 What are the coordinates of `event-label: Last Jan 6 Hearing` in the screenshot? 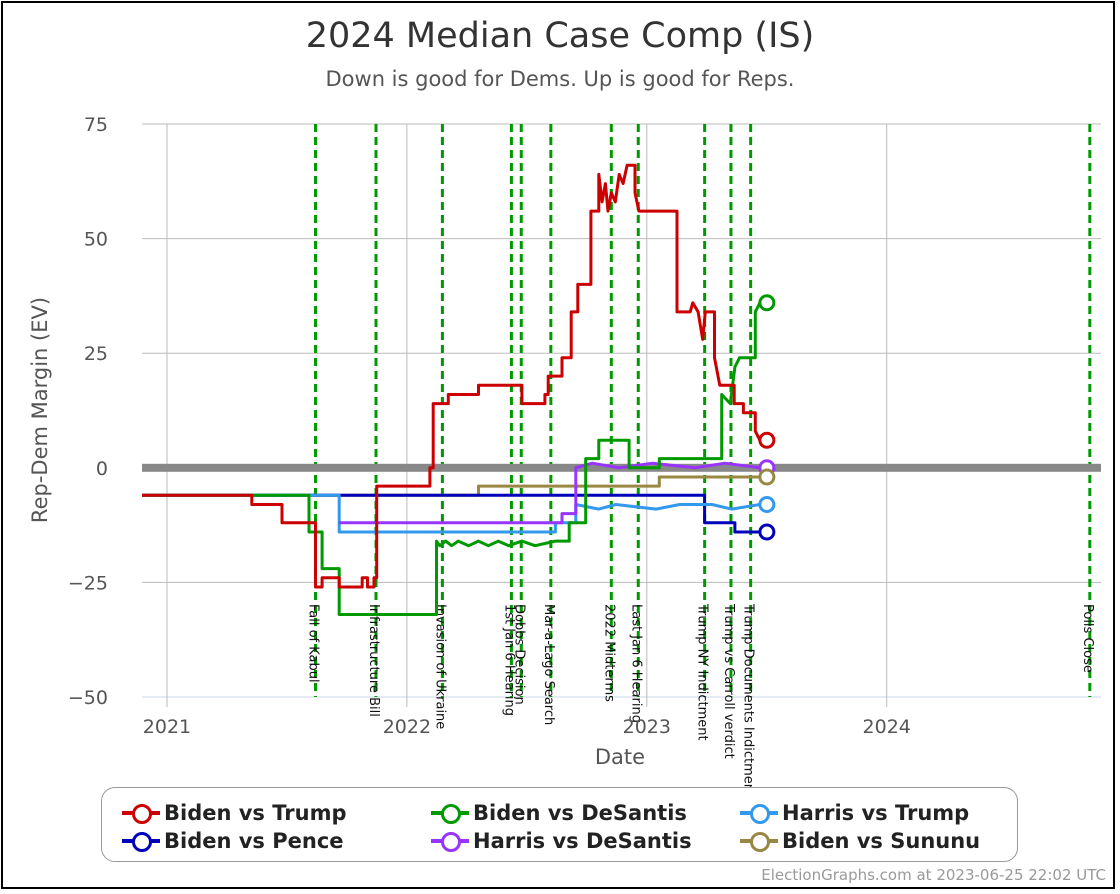 It's located at (635, 663).